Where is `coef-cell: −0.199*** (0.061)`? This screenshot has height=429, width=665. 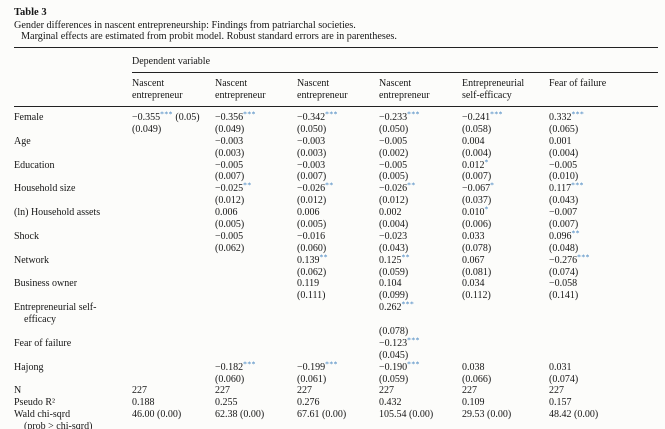 coef-cell: −0.199*** (0.061) is located at coordinates (317, 372).